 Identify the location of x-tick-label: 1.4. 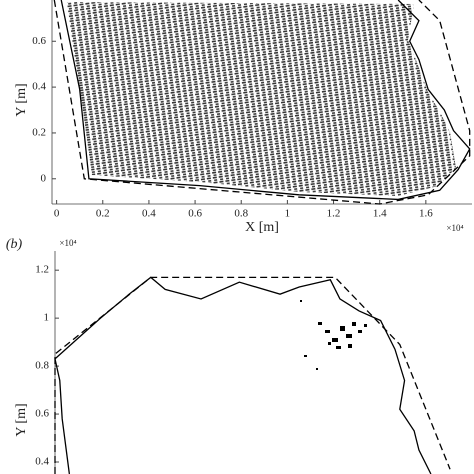
(380, 214).